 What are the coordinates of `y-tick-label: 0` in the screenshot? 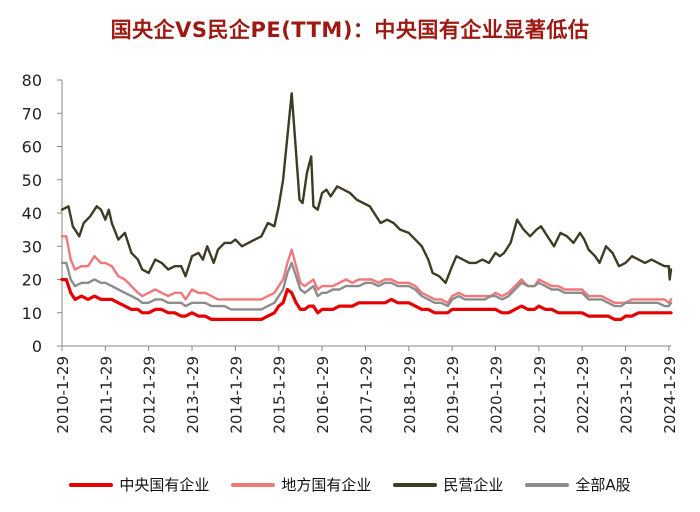 It's located at (37, 346).